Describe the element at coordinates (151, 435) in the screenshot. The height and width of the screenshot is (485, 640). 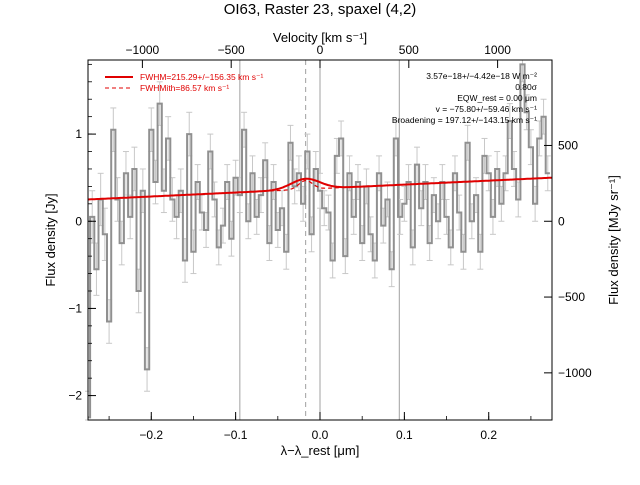
I see `x-tick-label: −0.2` at that location.